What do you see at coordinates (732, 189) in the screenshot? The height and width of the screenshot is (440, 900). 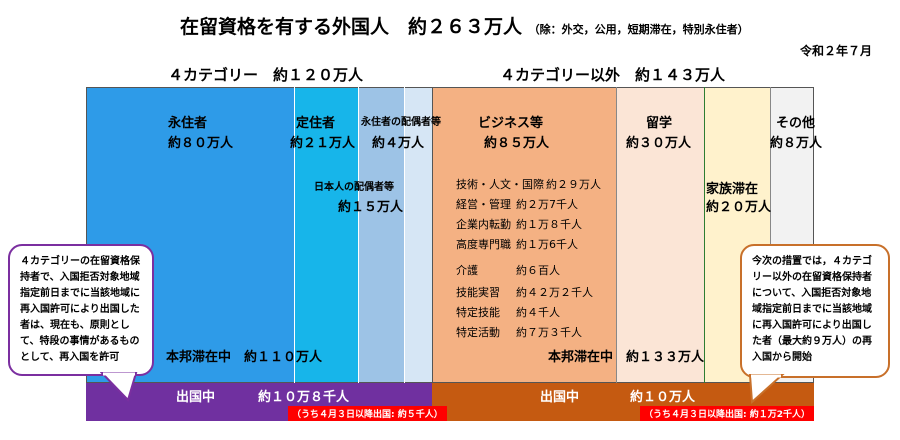 I see `kazoku-name: 家族滞在` at bounding box center [732, 189].